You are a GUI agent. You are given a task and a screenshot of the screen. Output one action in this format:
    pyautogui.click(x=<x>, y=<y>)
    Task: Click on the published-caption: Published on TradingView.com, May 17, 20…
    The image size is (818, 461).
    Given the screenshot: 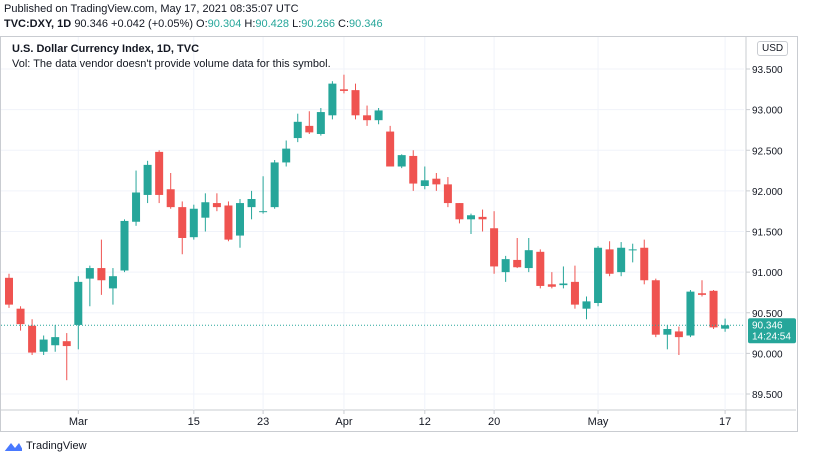 What is the action you would take?
    pyautogui.click(x=151, y=9)
    